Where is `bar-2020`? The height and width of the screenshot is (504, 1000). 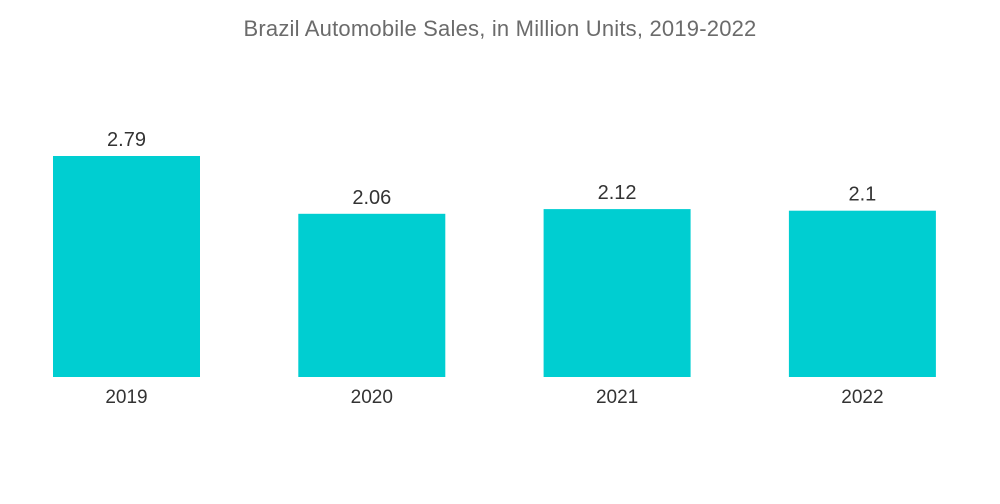
bar-2020 is located at coordinates (372, 295).